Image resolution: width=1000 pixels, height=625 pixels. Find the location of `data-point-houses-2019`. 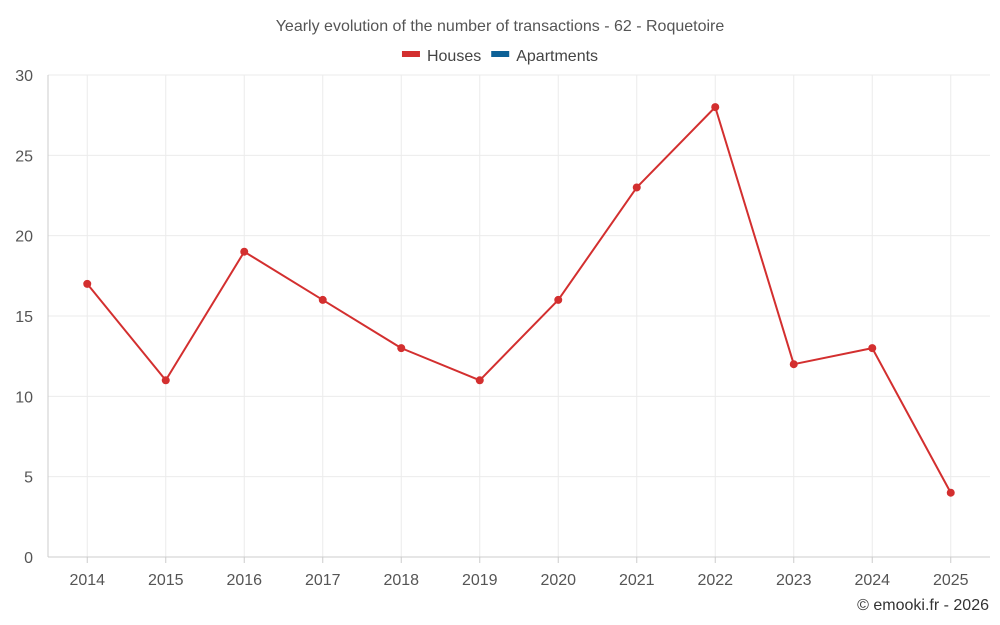

data-point-houses-2019 is located at coordinates (479, 380).